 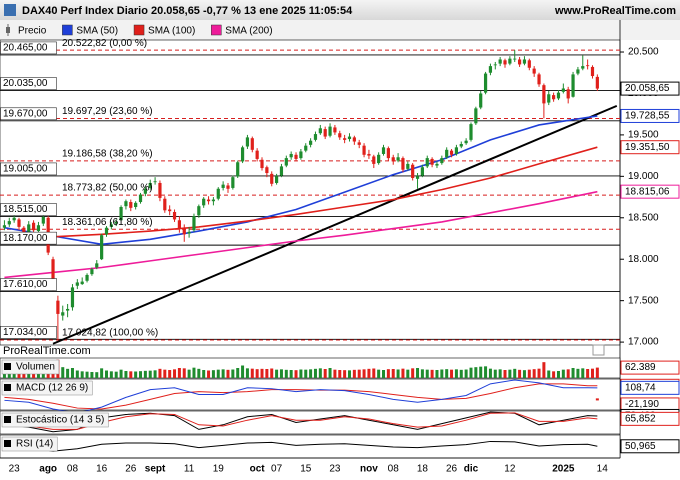 What do you see at coordinates (107, 111) in the screenshot?
I see `fib-label: 19.697,29 (23,60 %)` at bounding box center [107, 111].